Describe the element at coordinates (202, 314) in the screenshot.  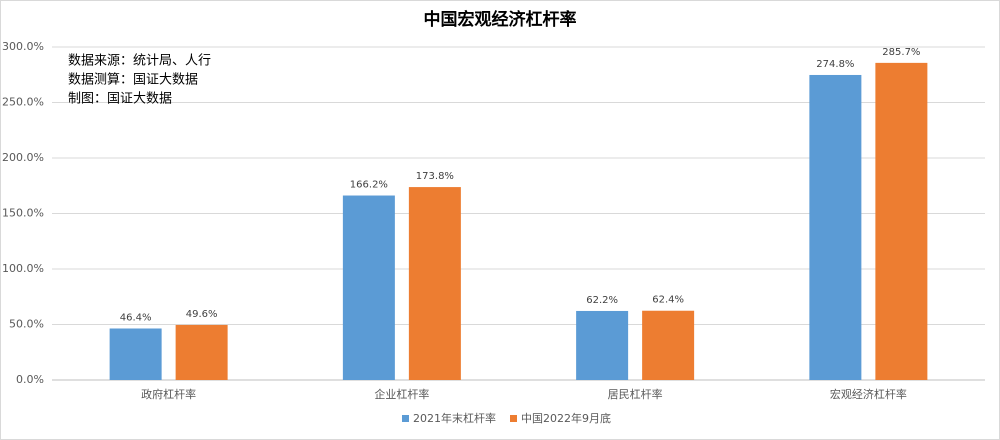
I see `value-label: 49.6%` at that location.